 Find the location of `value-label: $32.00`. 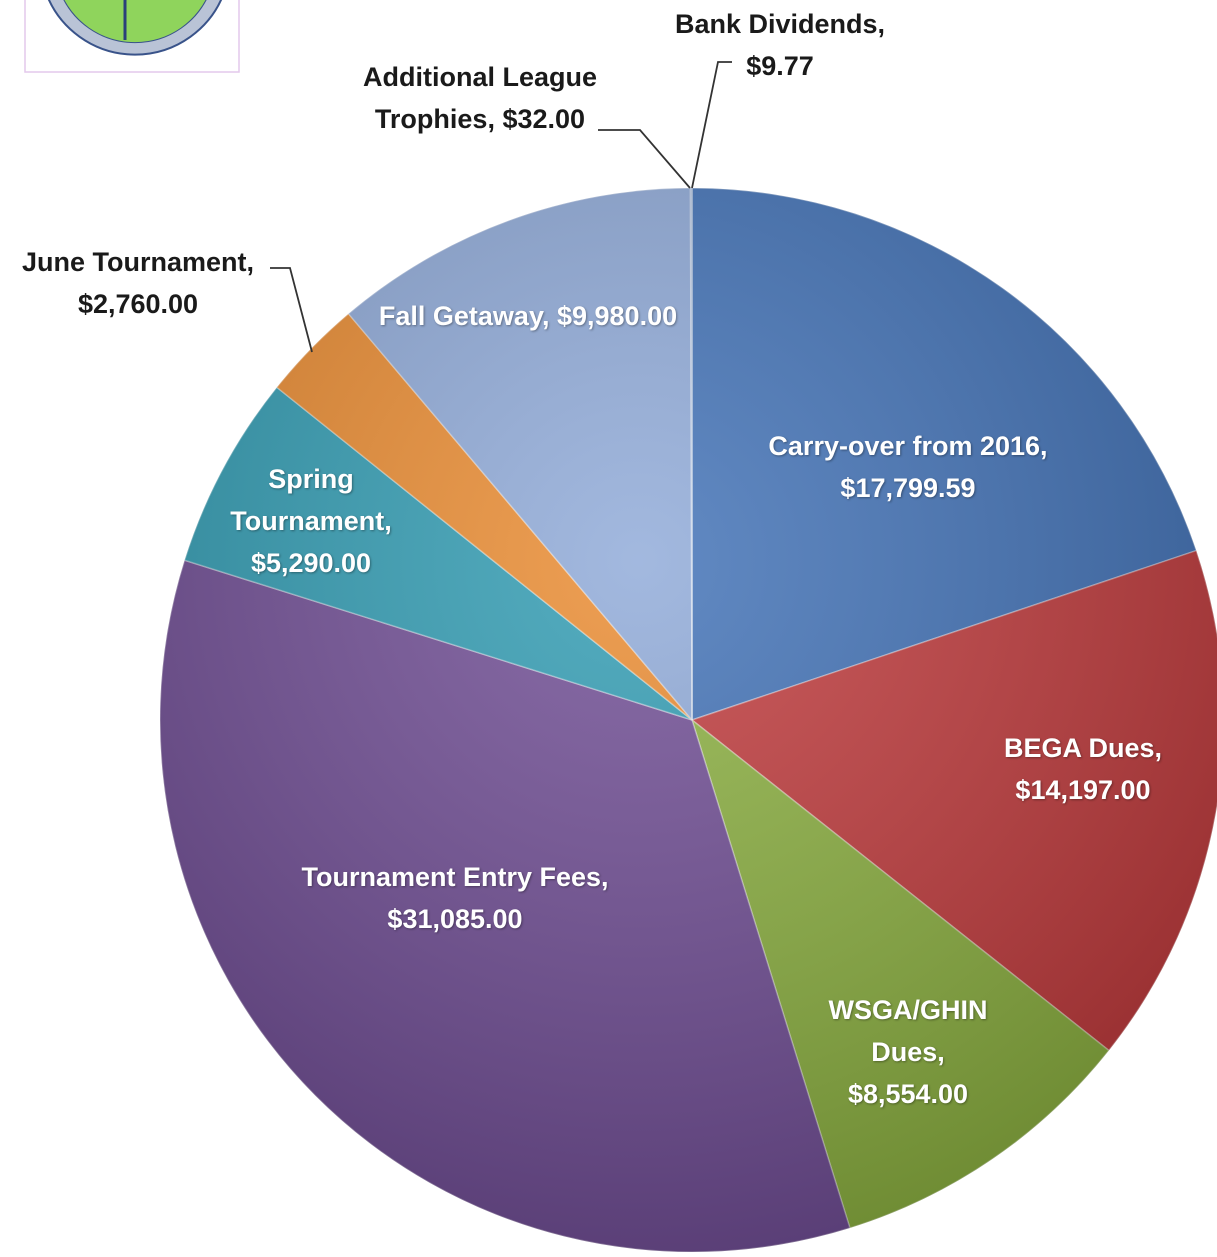

value-label: $32.00 is located at coordinates (544, 119).